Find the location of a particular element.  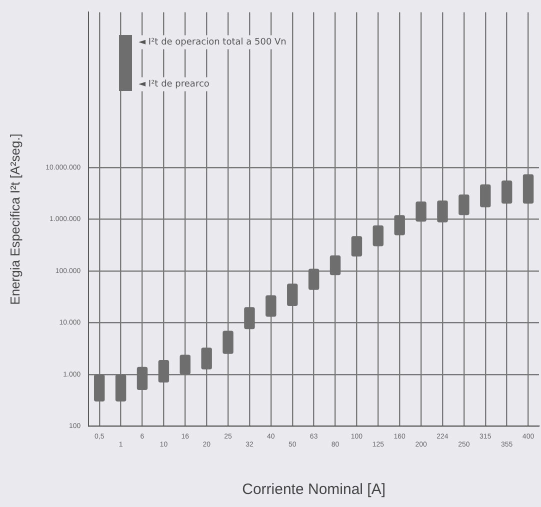

x-axis-title: Corriente Nominal [A] is located at coordinates (314, 489).